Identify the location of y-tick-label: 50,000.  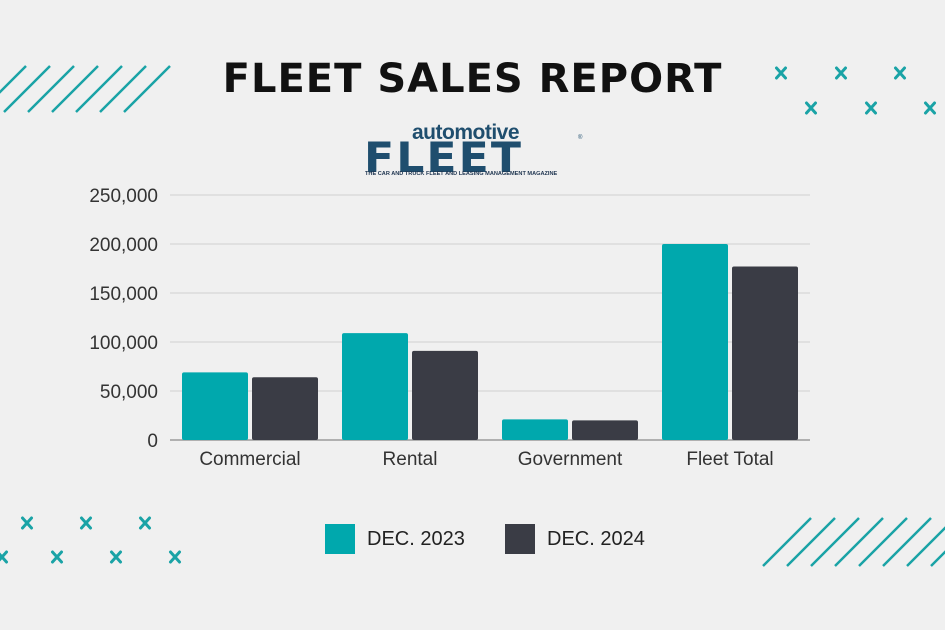
(129, 392).